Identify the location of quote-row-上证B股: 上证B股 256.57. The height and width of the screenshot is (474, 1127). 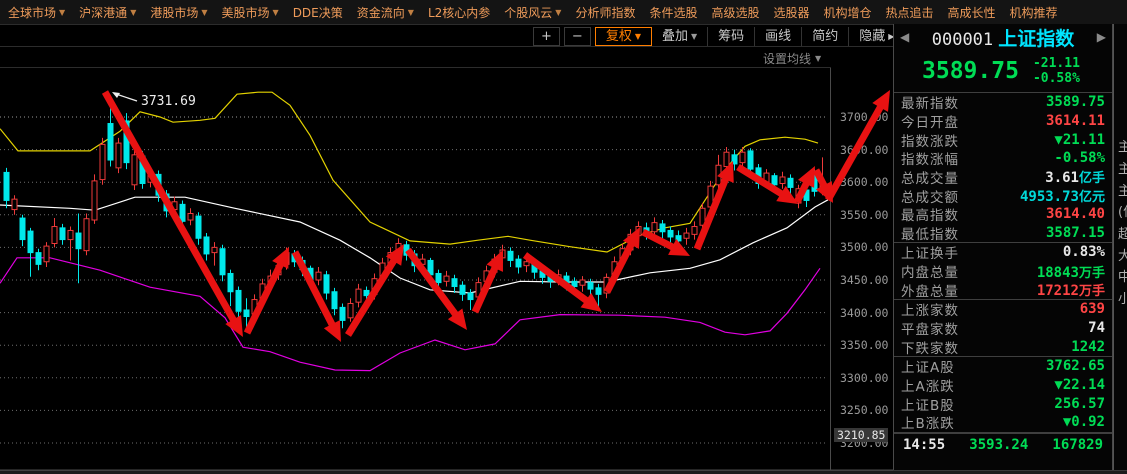
(1003, 404).